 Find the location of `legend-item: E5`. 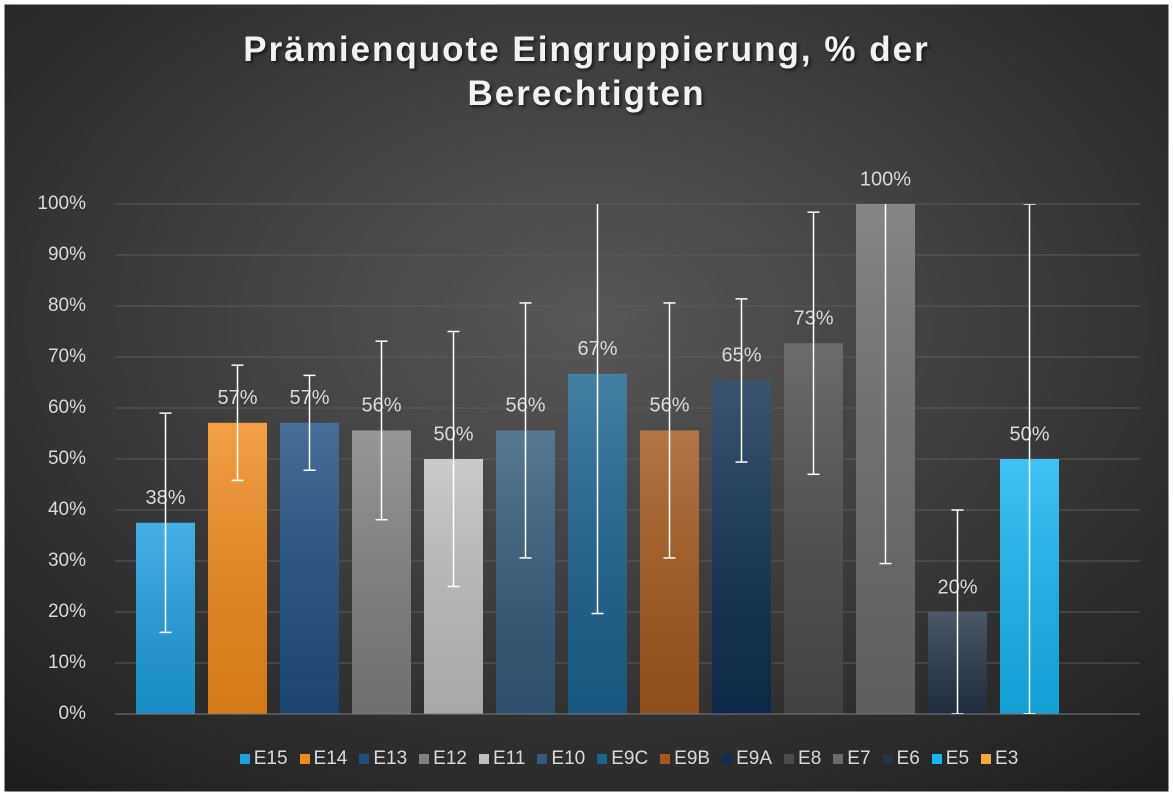

legend-item: E5 is located at coordinates (950, 759).